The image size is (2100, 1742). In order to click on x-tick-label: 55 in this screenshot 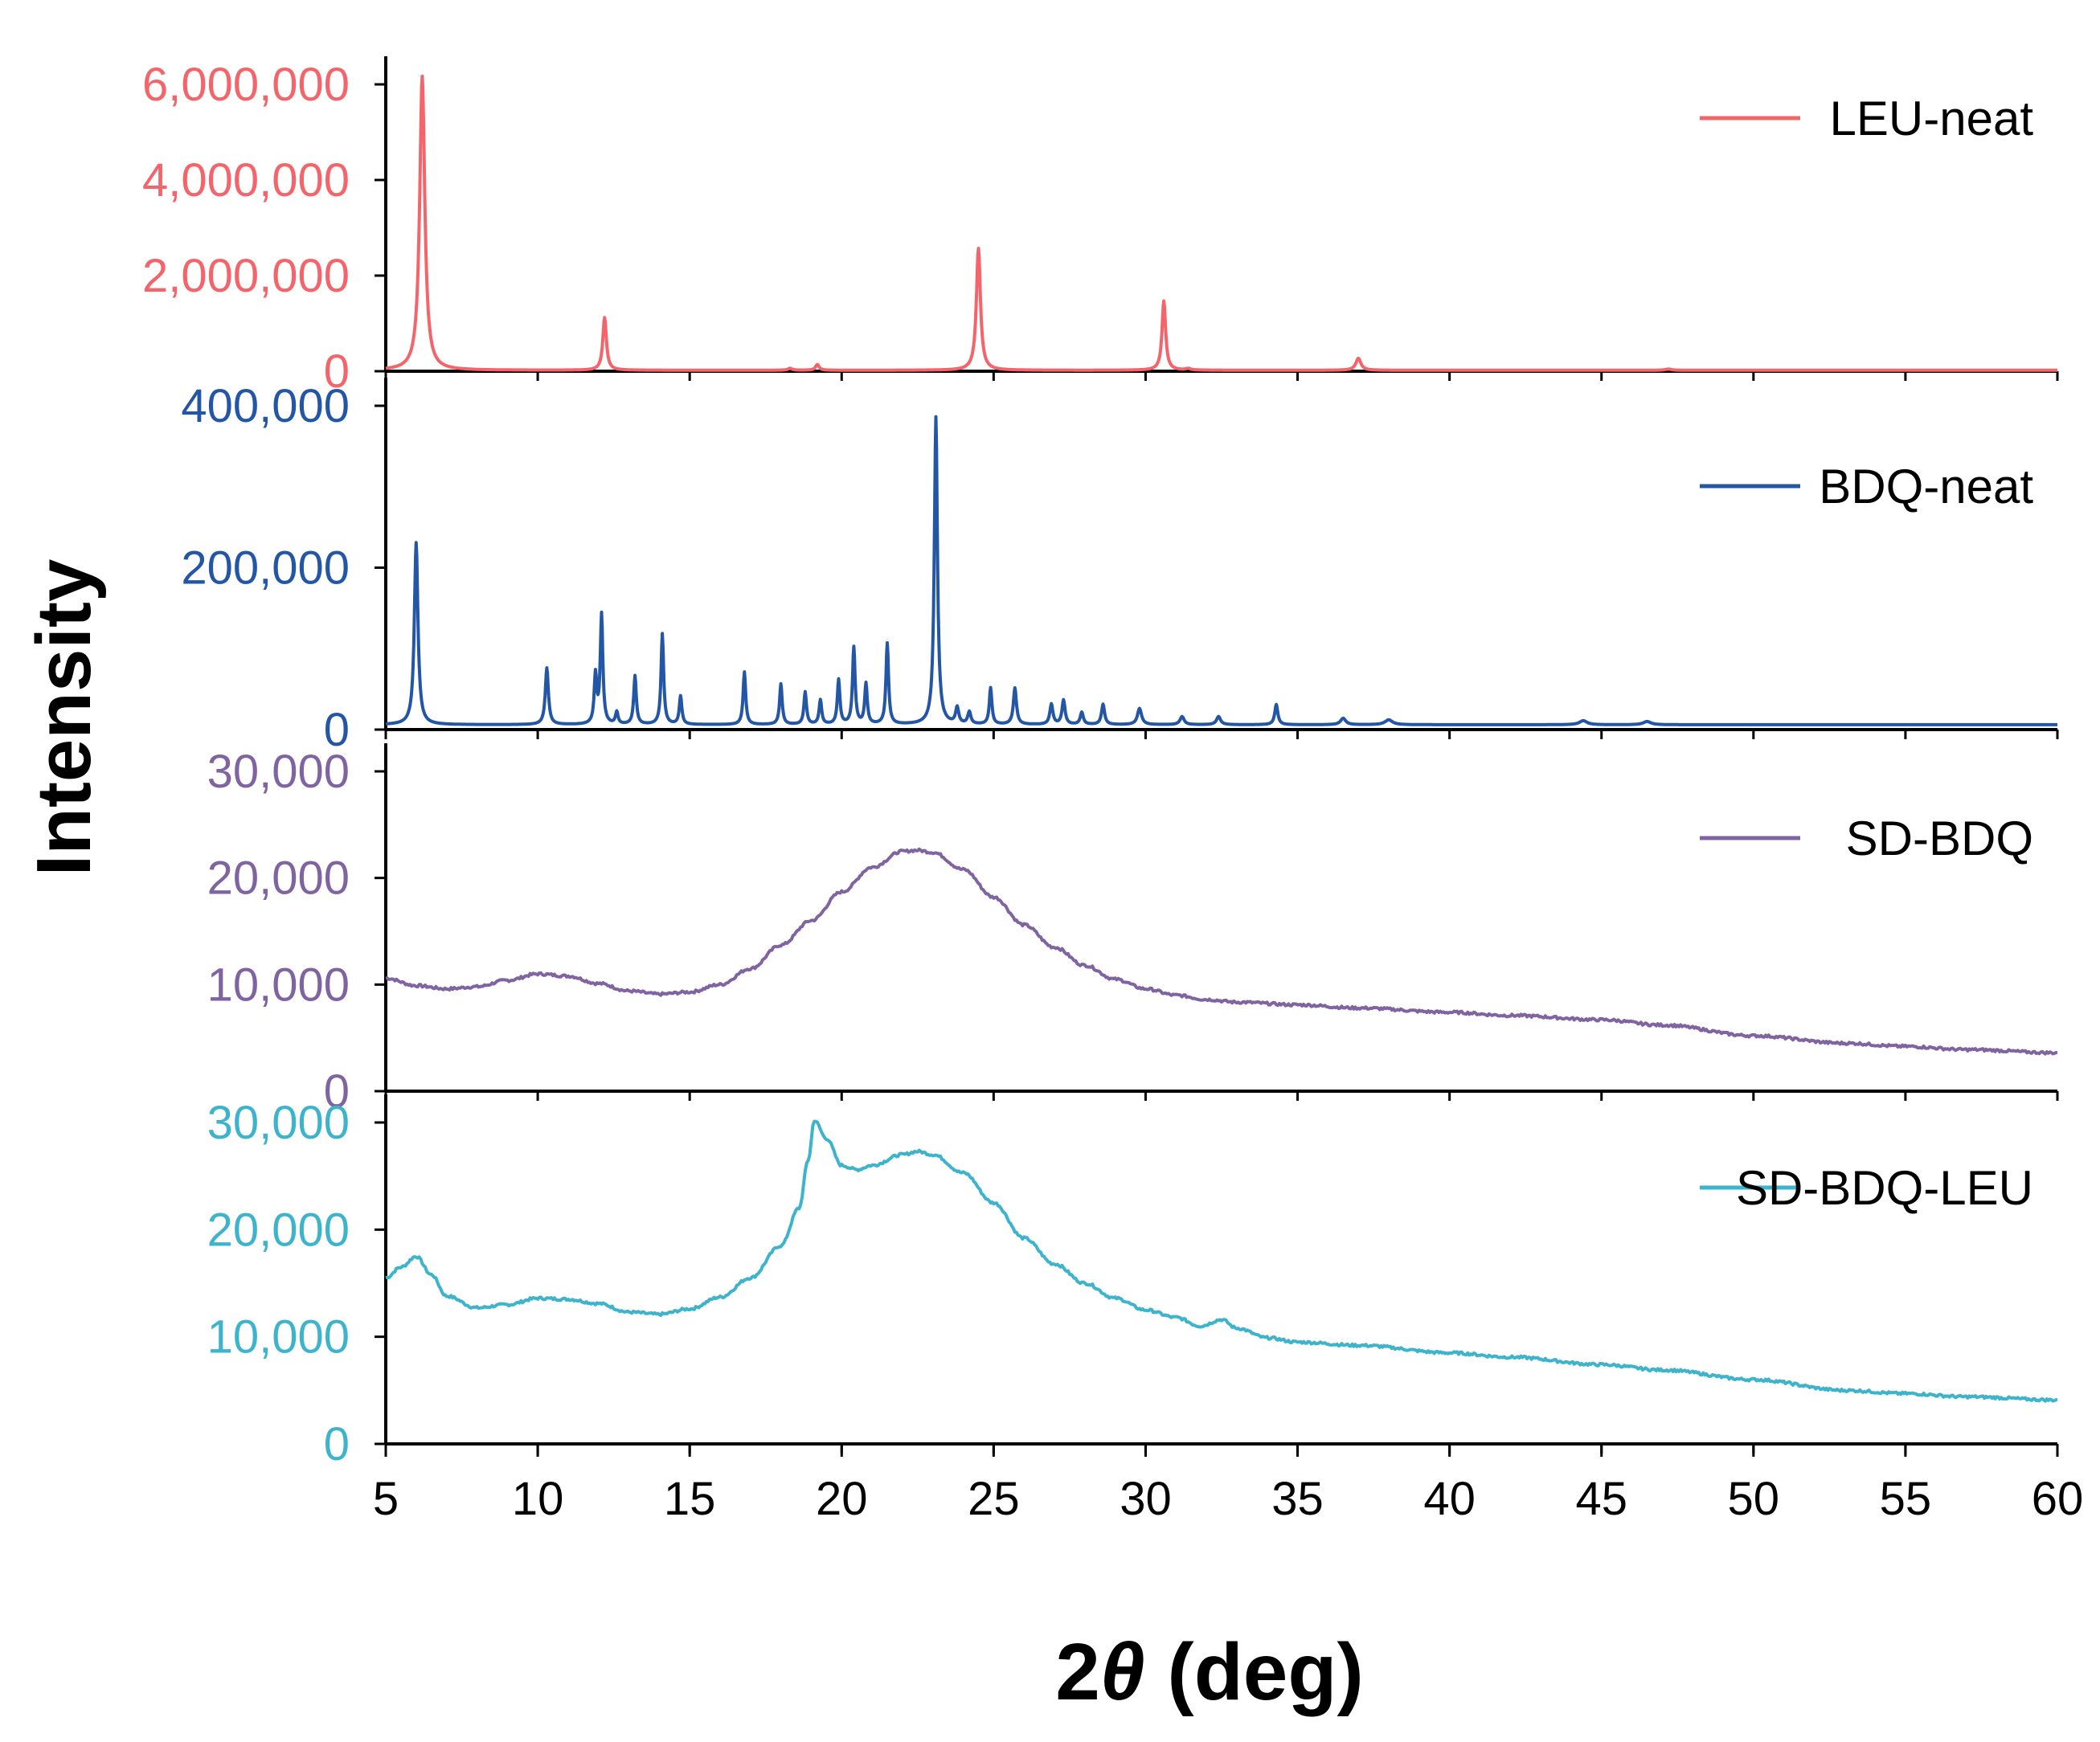, I will do `click(1906, 1499)`.